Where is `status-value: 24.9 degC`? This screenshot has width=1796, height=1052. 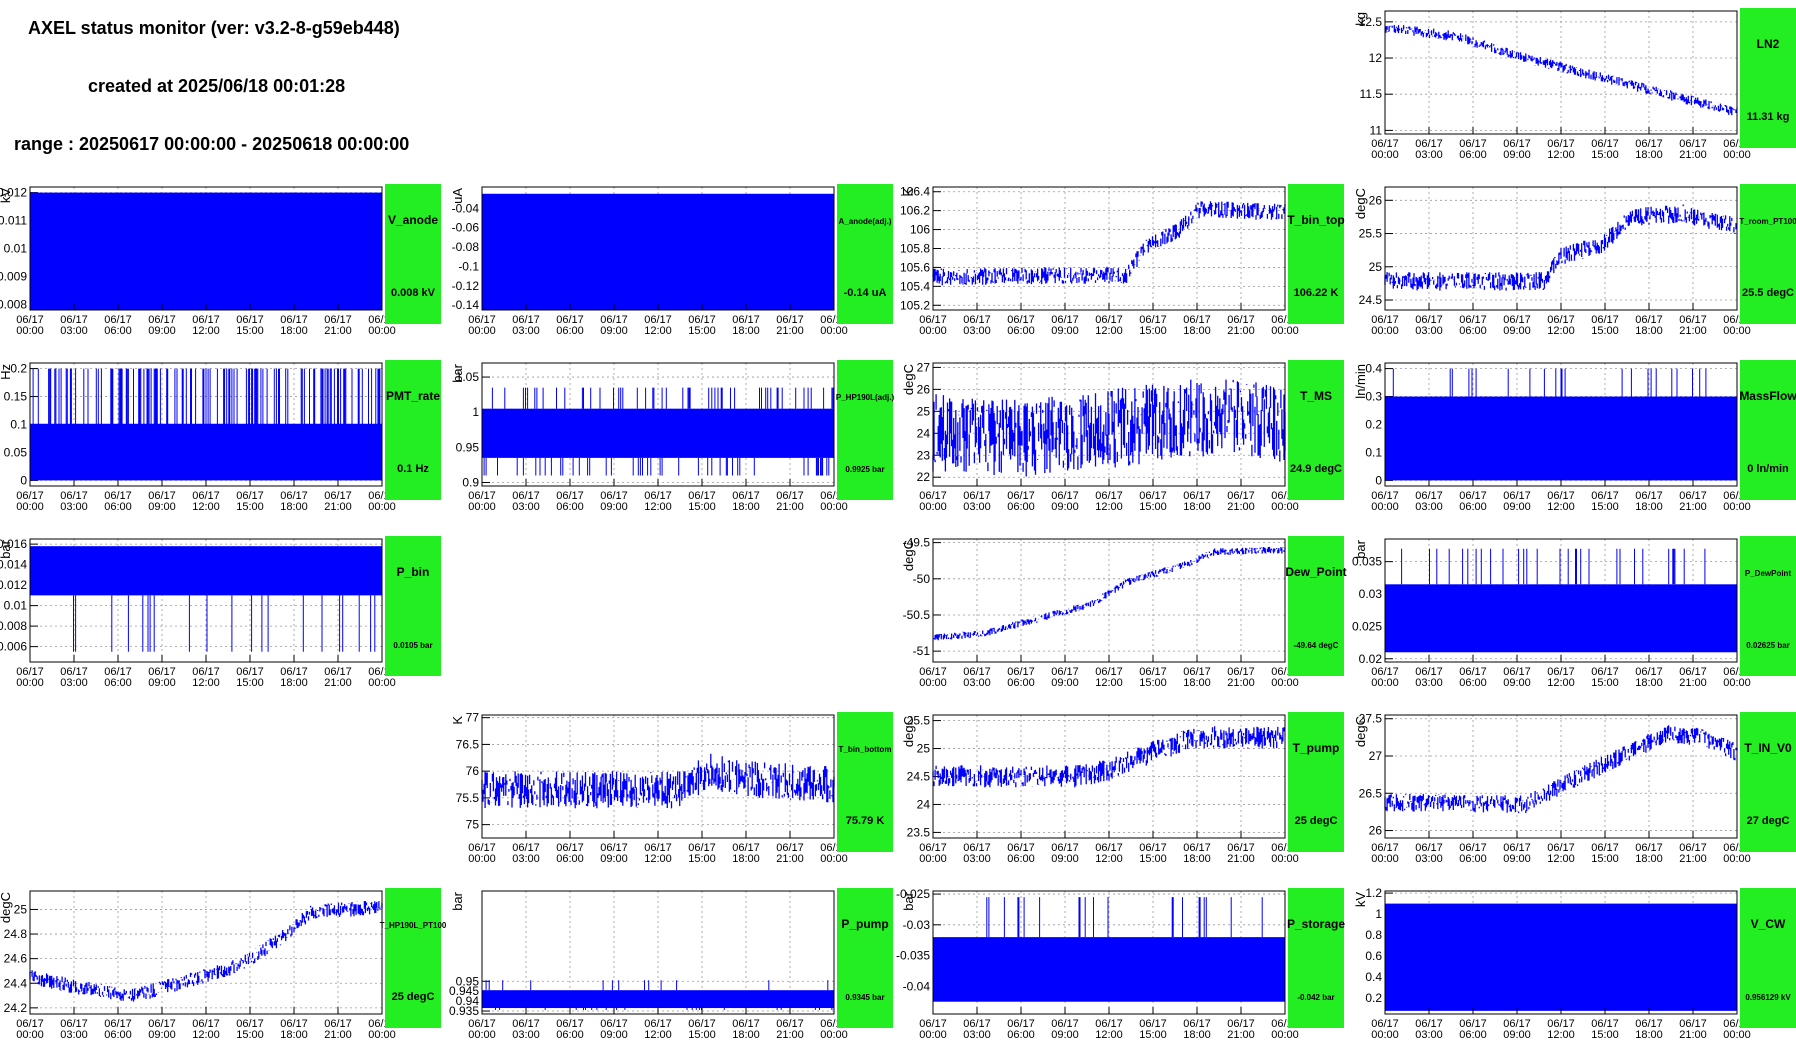 status-value: 24.9 degC is located at coordinates (1316, 469).